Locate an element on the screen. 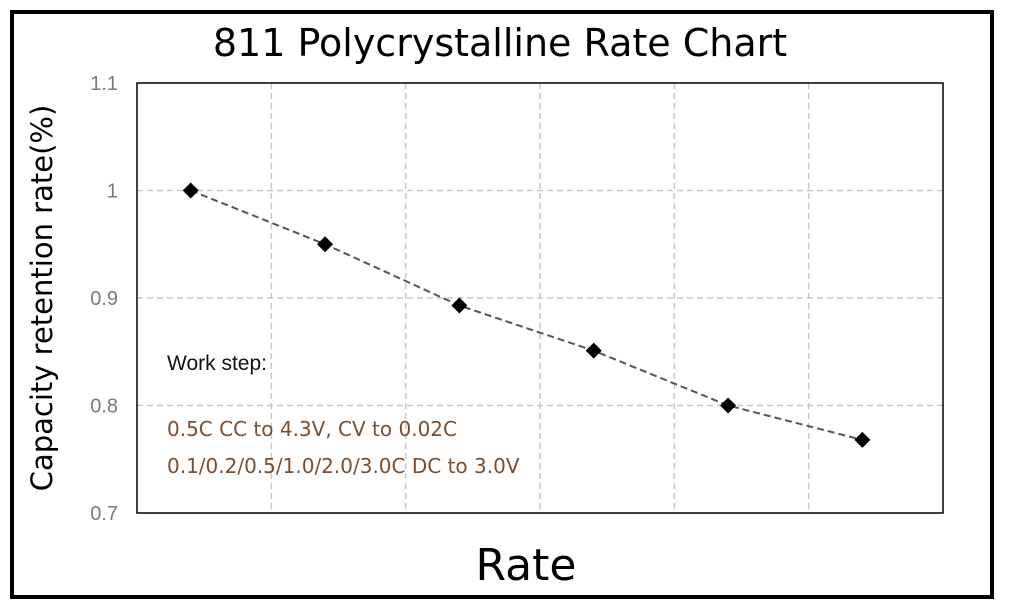  chart-title: 811 Polycrystalline Rate Chart is located at coordinates (500, 43).